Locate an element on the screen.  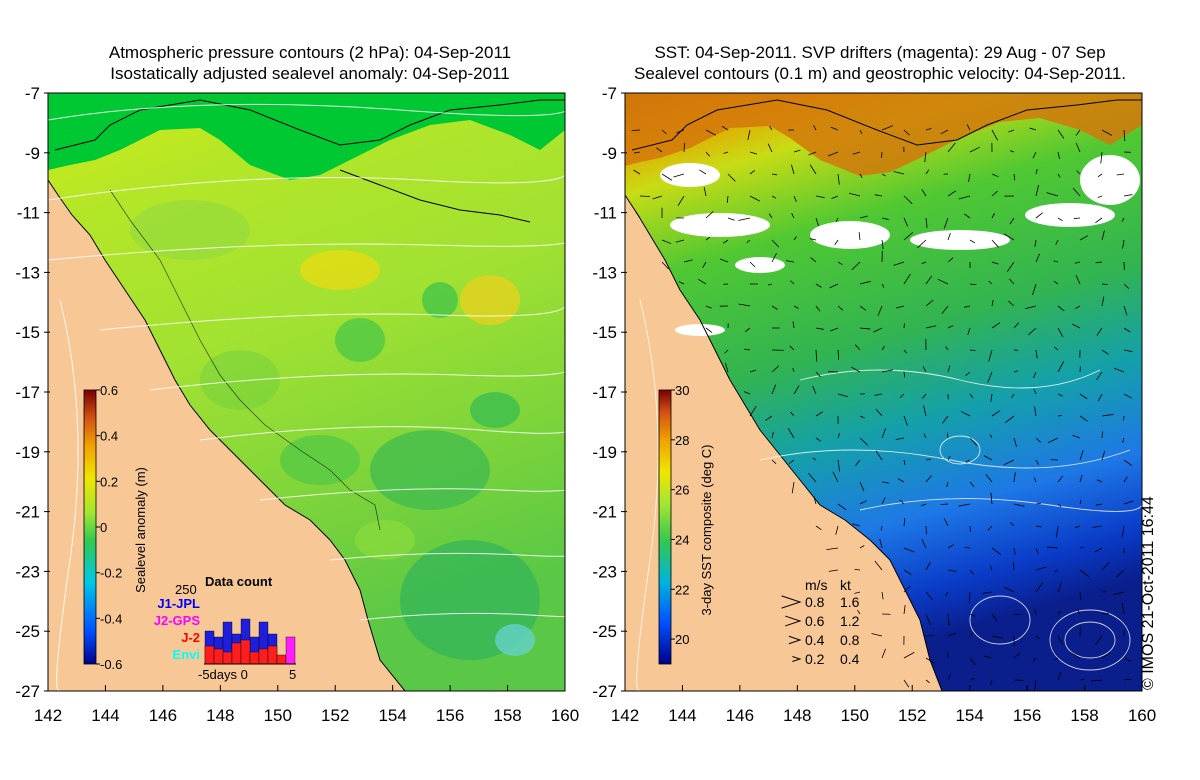
lat-tick-label: -13 is located at coordinates (604, 272).